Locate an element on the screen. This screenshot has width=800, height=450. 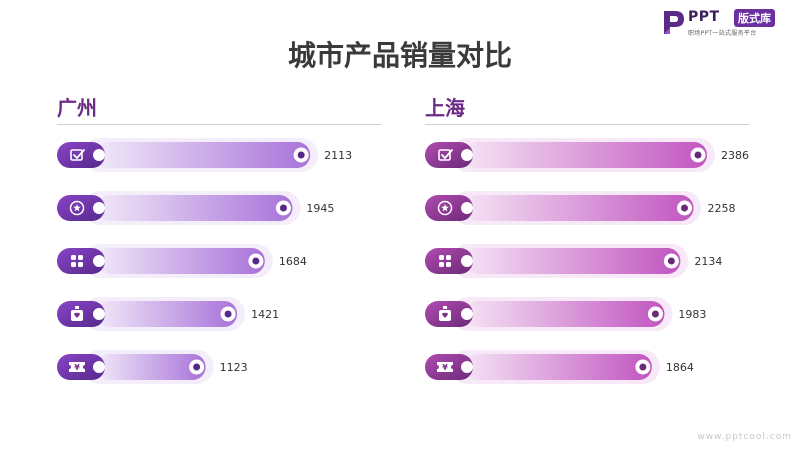
data-label: 2113 is located at coordinates (338, 155).